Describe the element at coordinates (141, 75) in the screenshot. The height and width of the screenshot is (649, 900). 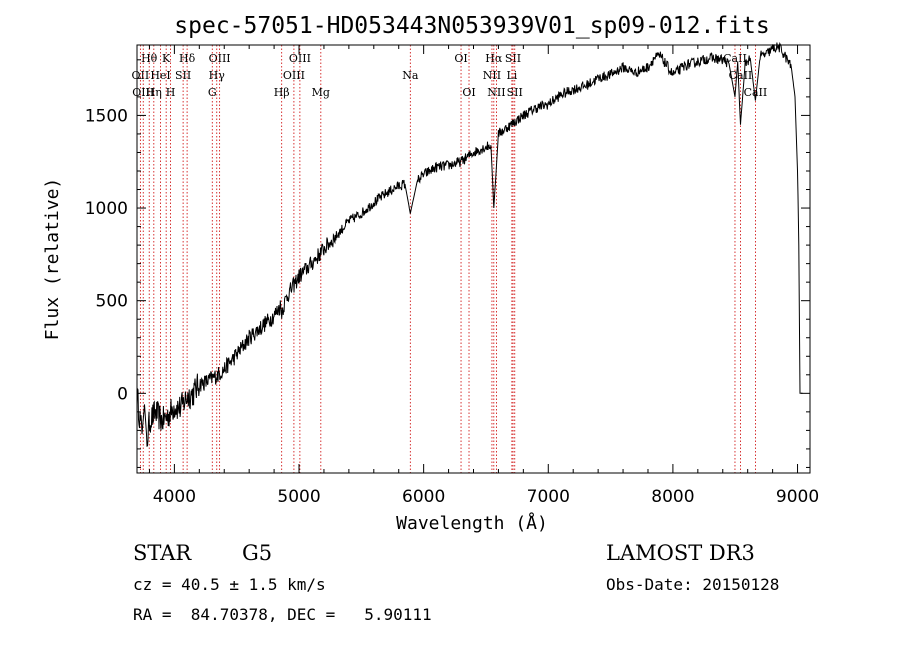
I see `spectral-line-label: OII` at that location.